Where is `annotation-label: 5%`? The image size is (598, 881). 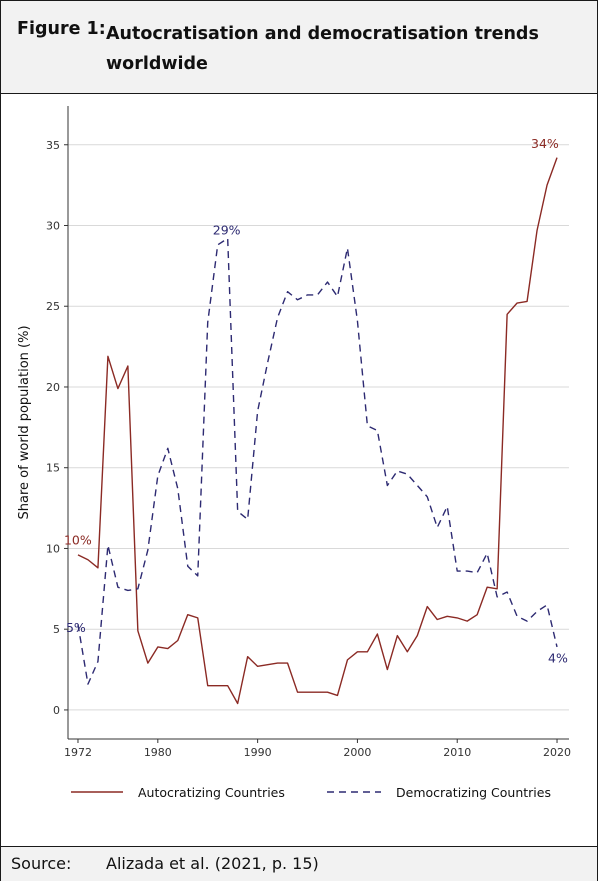 annotation-label: 5% is located at coordinates (76, 627).